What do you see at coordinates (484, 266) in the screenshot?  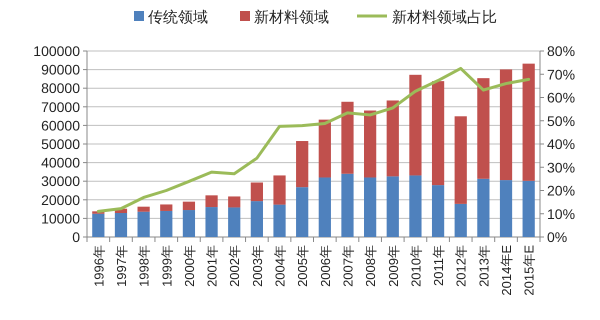 I see `x-tick-label: 2013年` at bounding box center [484, 266].